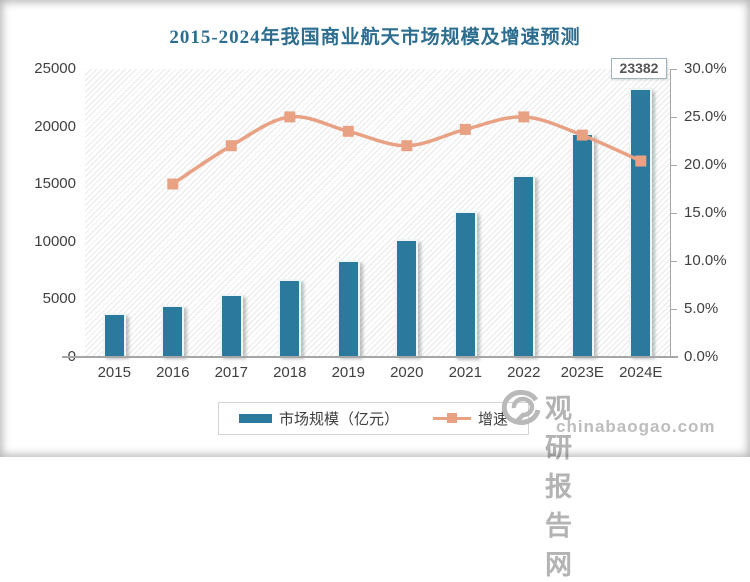 This screenshot has height=582, width=750. Describe the element at coordinates (705, 260) in the screenshot. I see `right-axis-tick-label: 10.0%` at that location.